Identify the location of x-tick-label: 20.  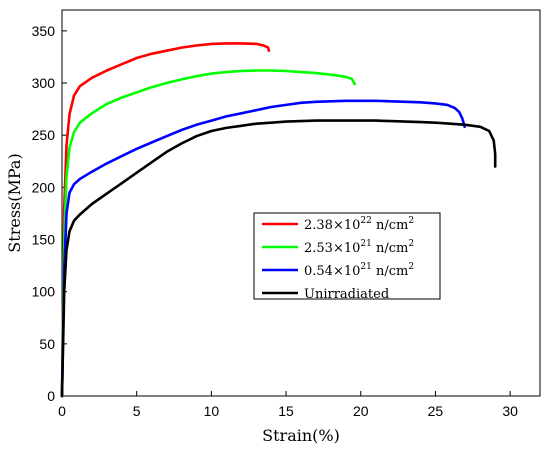
(361, 411).